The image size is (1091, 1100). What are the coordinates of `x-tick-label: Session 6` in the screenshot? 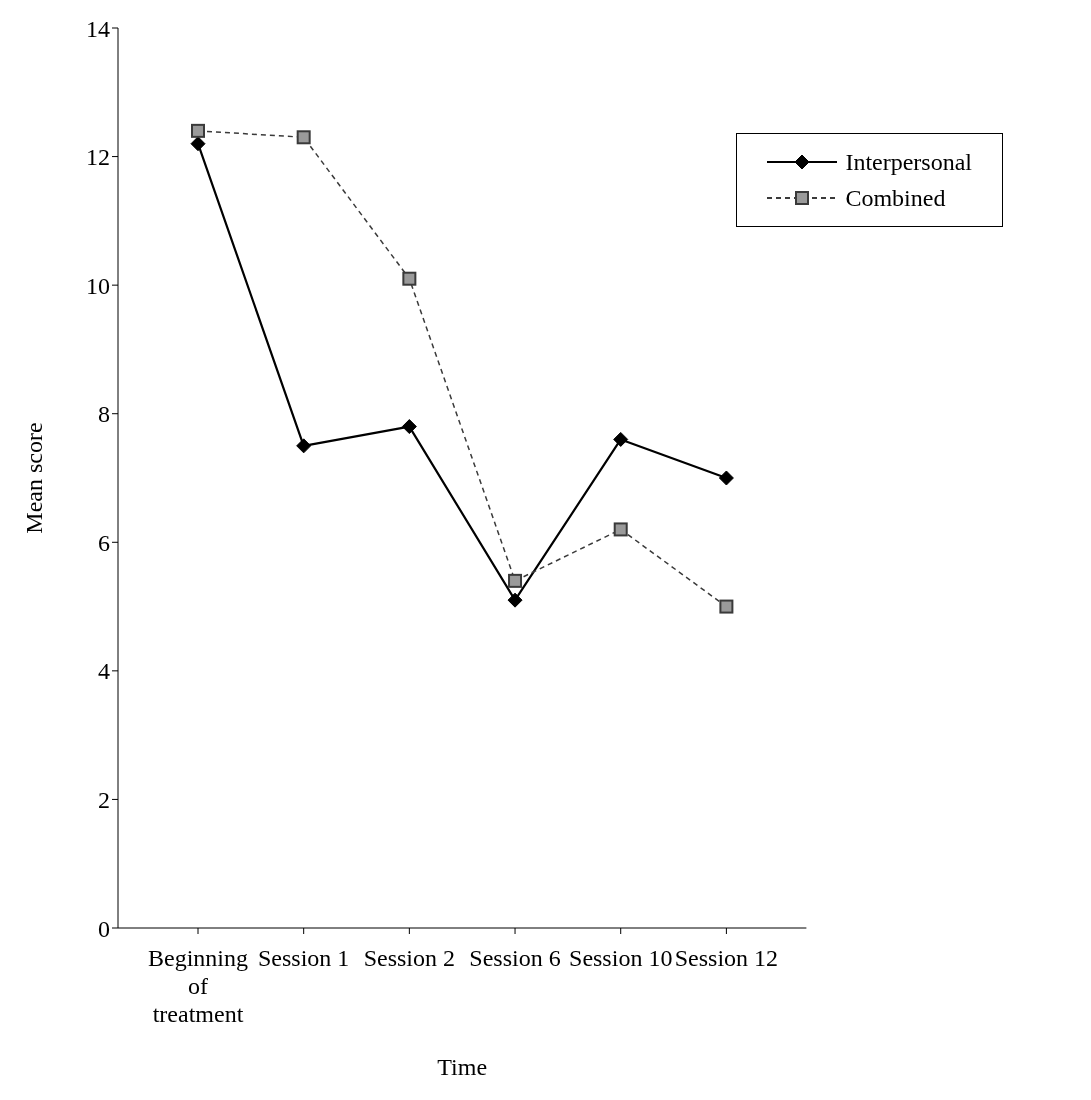 It's located at (515, 958).